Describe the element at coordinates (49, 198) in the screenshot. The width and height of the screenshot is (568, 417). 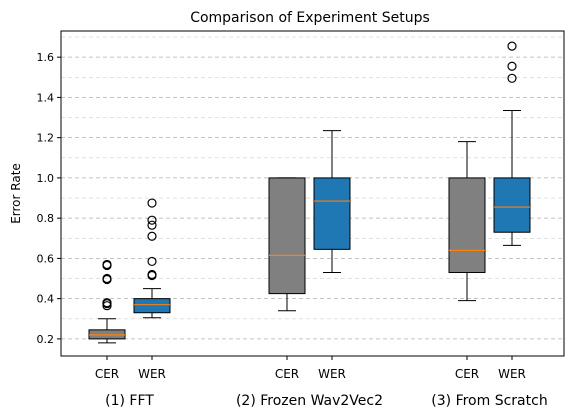
I see `y-axis-ticks: 0.2 0.4 0.6 0.8 1.0 1.2 1.4 1.6` at that location.